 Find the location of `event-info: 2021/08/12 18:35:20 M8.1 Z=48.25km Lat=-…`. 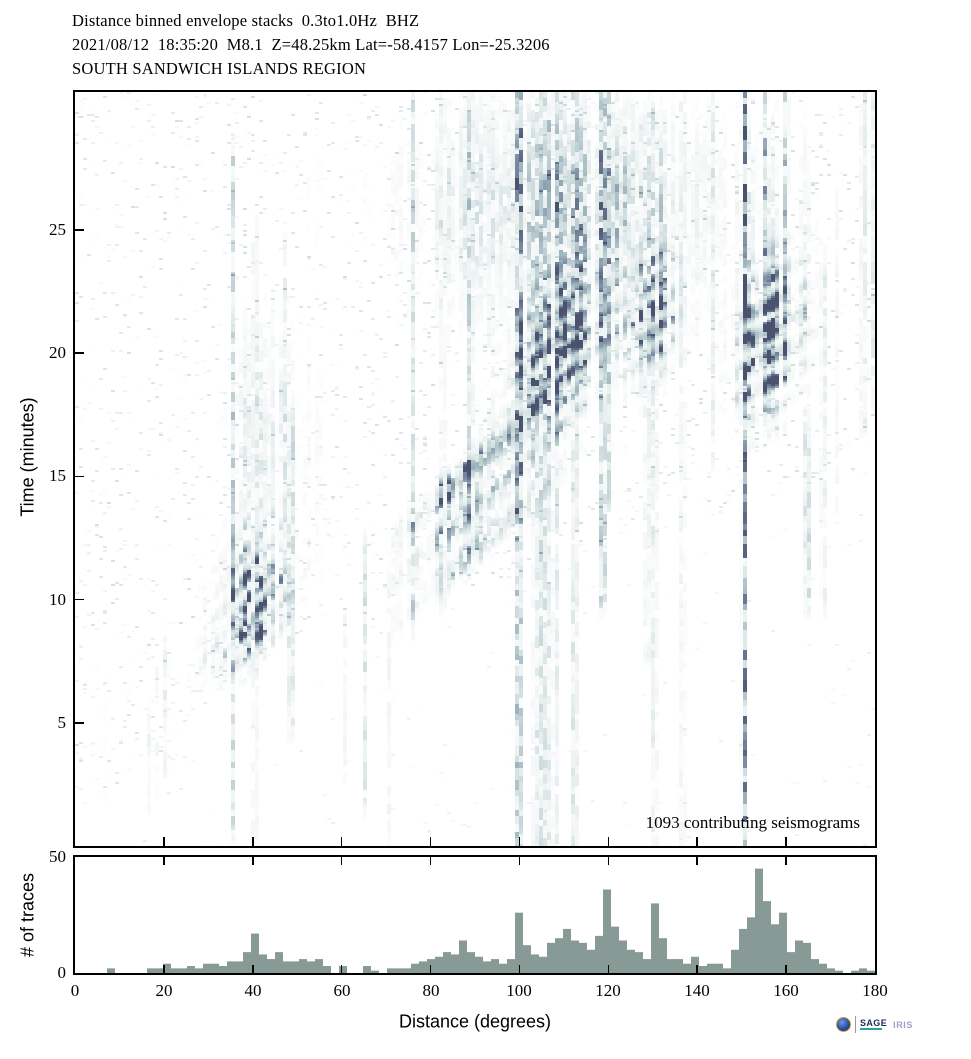

event-info: 2021/08/12 18:35:20 M8.1 Z=48.25km Lat=-… is located at coordinates (311, 44).